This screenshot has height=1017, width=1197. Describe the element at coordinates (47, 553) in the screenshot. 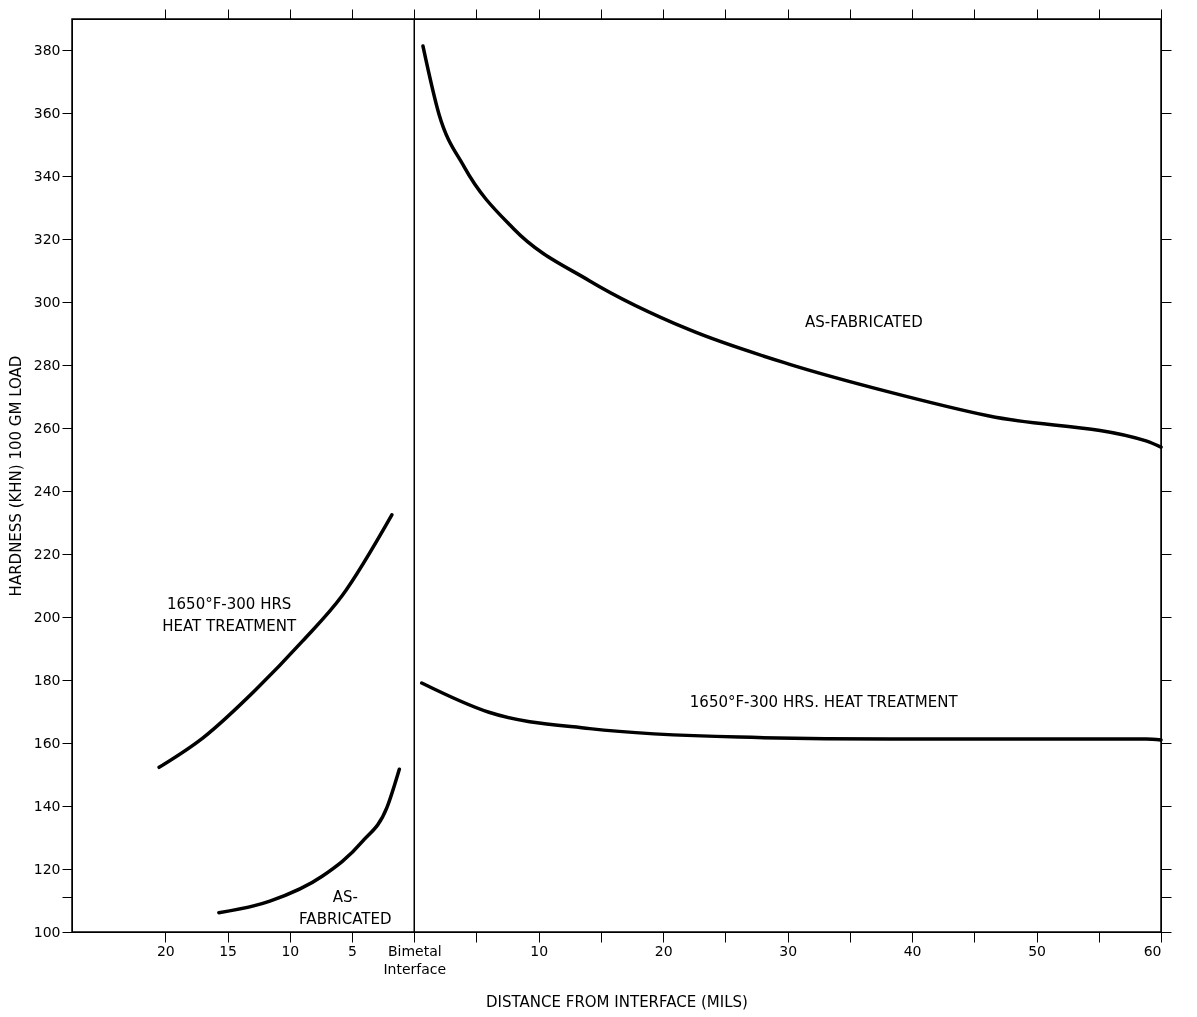

I see `y-tick-label: 220` at that location.